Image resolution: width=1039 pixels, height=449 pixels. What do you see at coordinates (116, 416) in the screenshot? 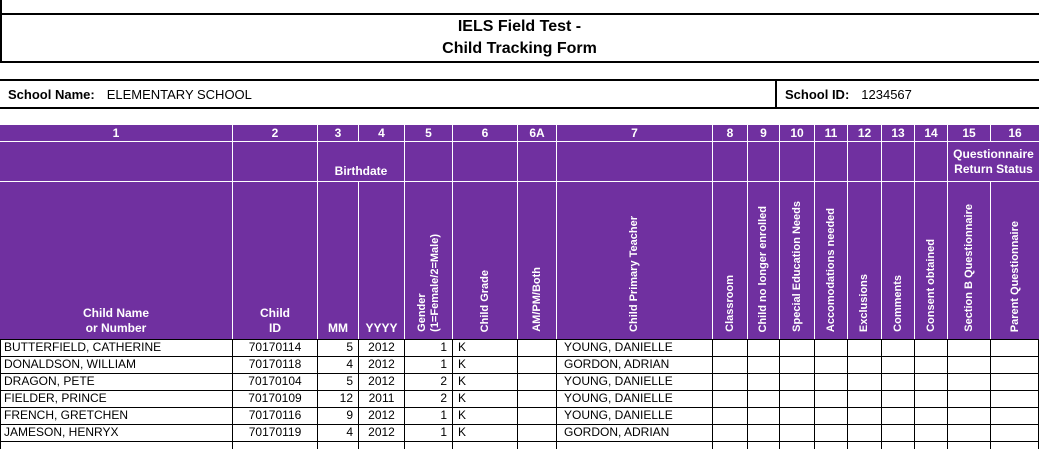
I see `cell-child-name: FRENCH, GRETCHEN` at bounding box center [116, 416].